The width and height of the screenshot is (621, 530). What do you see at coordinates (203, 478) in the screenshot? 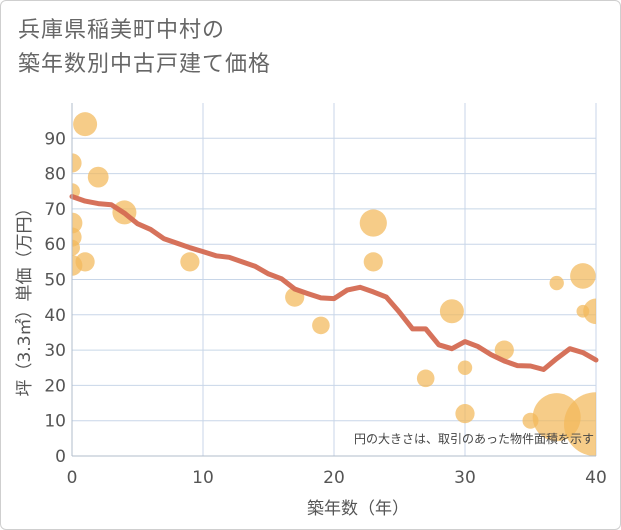
I see `x-tick-label: 10` at bounding box center [203, 478].